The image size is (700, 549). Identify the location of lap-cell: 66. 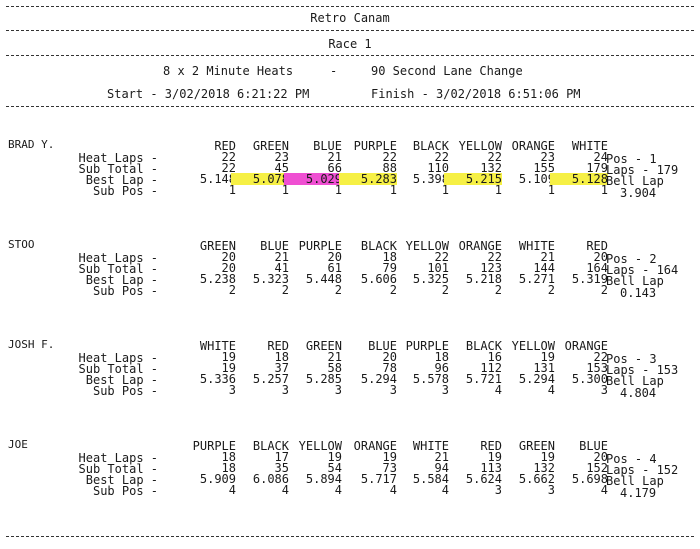
(334, 168).